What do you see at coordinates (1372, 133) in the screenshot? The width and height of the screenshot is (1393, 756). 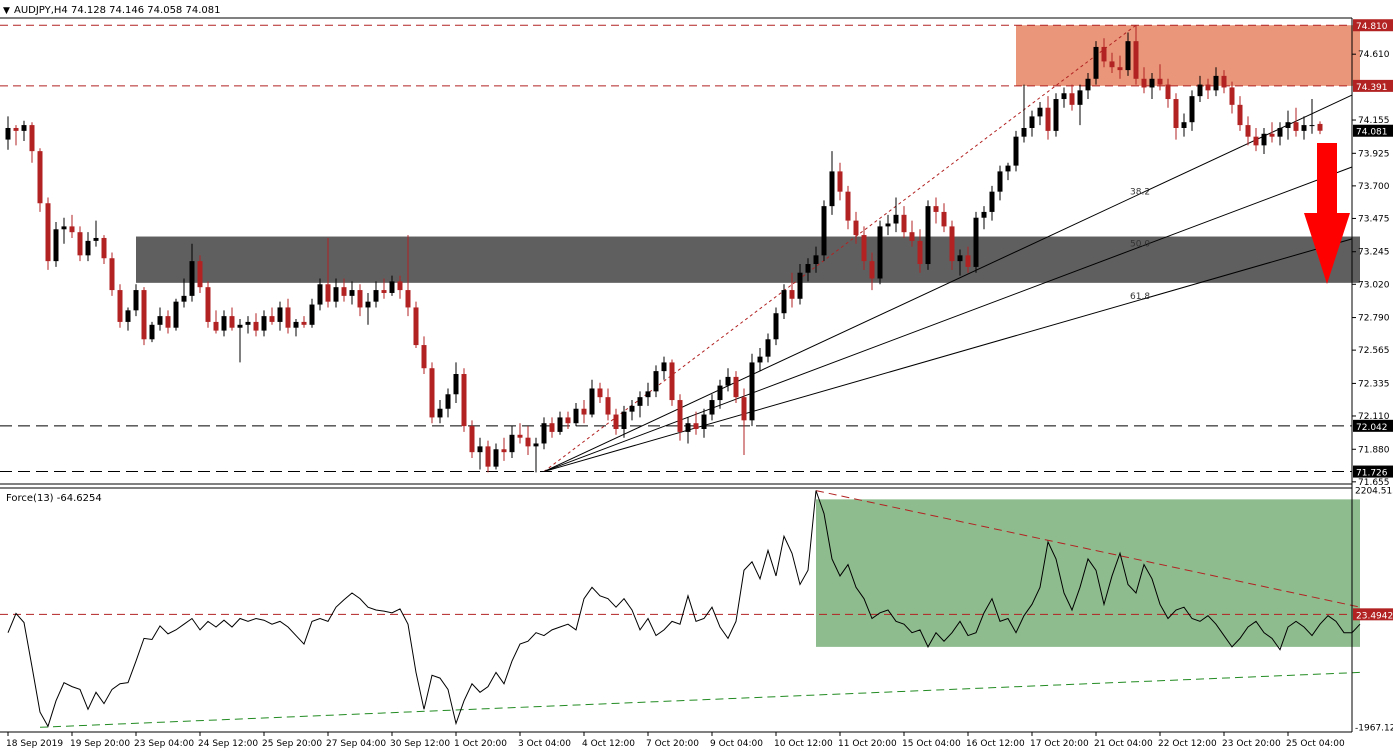 I see `current-price-label: 74.081` at bounding box center [1372, 133].